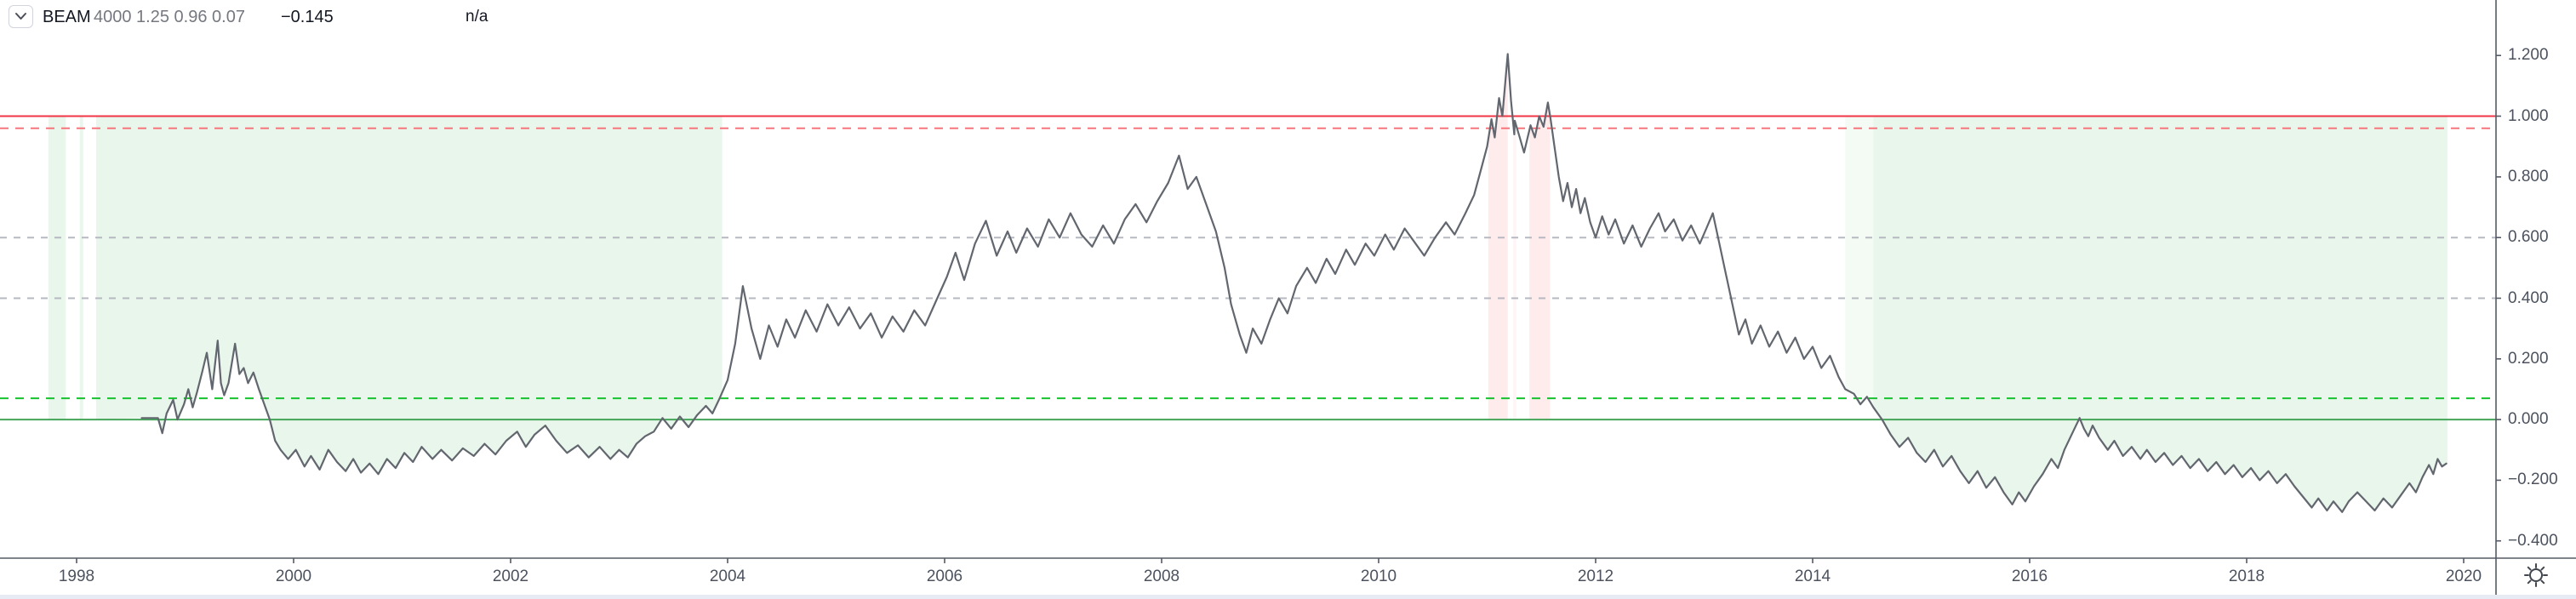 The width and height of the screenshot is (2576, 599). I want to click on price-tick-label: 0.800, so click(2528, 176).